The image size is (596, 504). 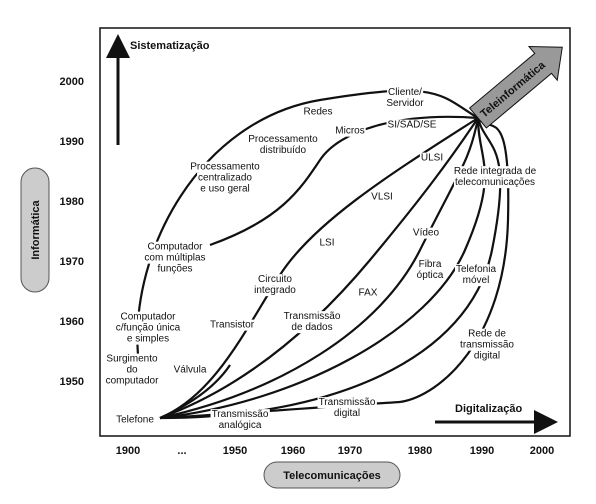 What do you see at coordinates (224, 189) in the screenshot?
I see `node-label: e uso geral` at bounding box center [224, 189].